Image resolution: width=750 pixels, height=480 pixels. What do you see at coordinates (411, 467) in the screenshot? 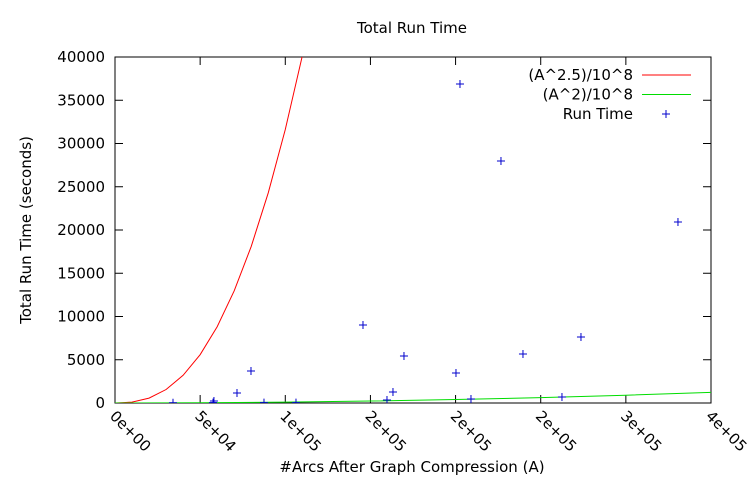
I see `x-axis-title: #Arcs After Graph Compression (A)` at bounding box center [411, 467].